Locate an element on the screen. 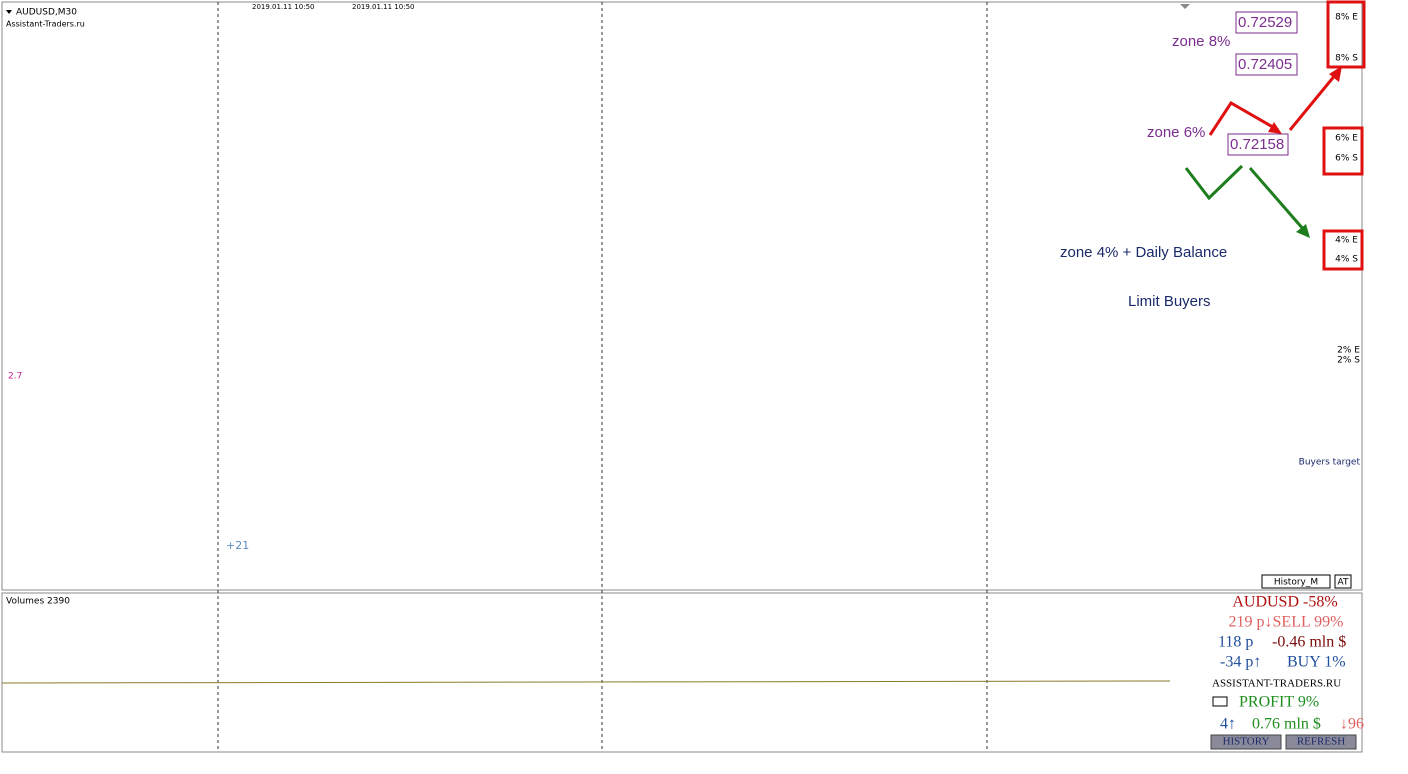 This screenshot has height=774, width=1408. zone-price: 0.72405 is located at coordinates (1265, 64).